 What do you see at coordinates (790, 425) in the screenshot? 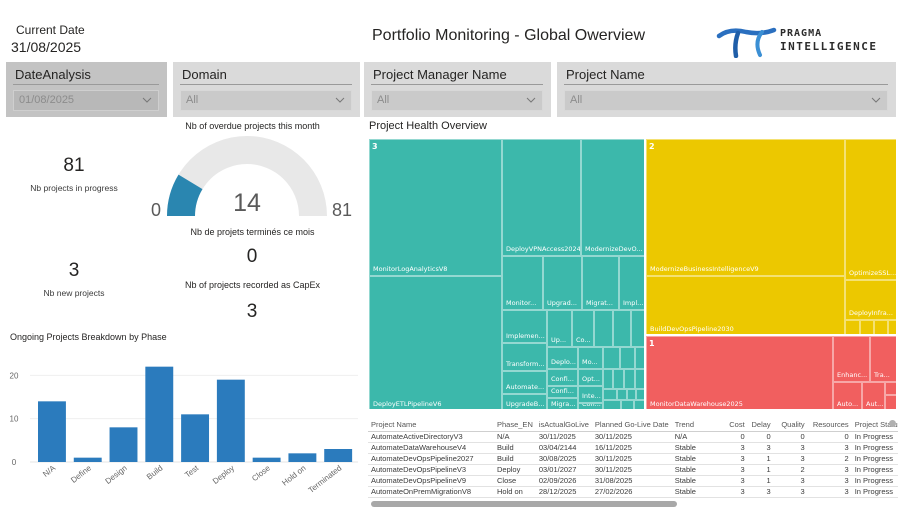
I see `column-header: Quality` at bounding box center [790, 425].